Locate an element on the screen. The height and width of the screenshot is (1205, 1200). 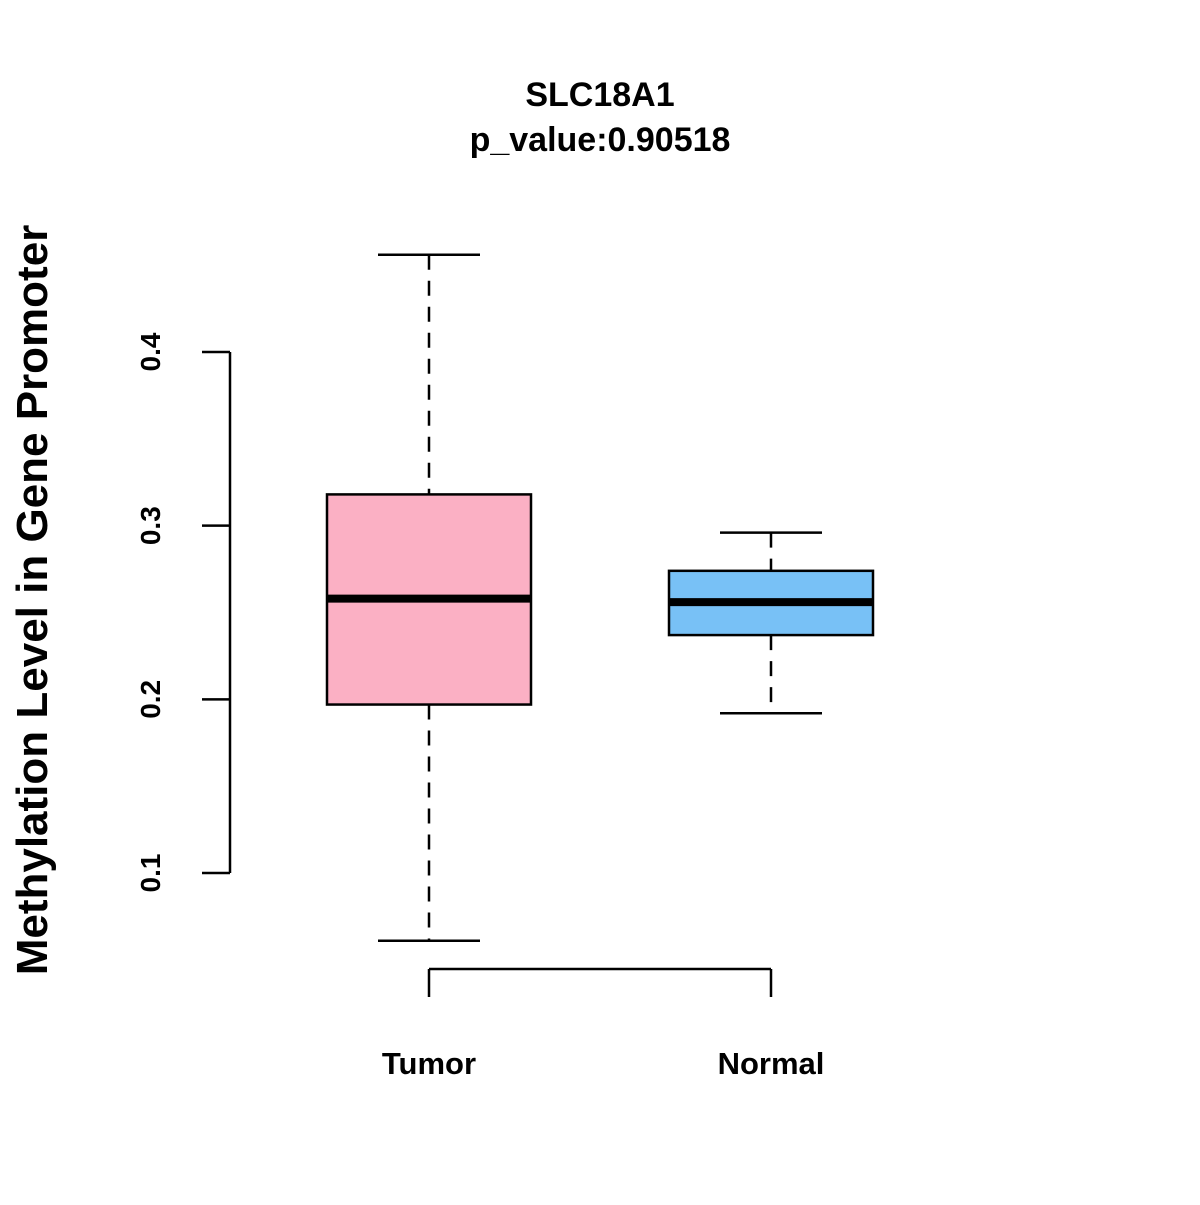
box-tumor is located at coordinates (429, 597).